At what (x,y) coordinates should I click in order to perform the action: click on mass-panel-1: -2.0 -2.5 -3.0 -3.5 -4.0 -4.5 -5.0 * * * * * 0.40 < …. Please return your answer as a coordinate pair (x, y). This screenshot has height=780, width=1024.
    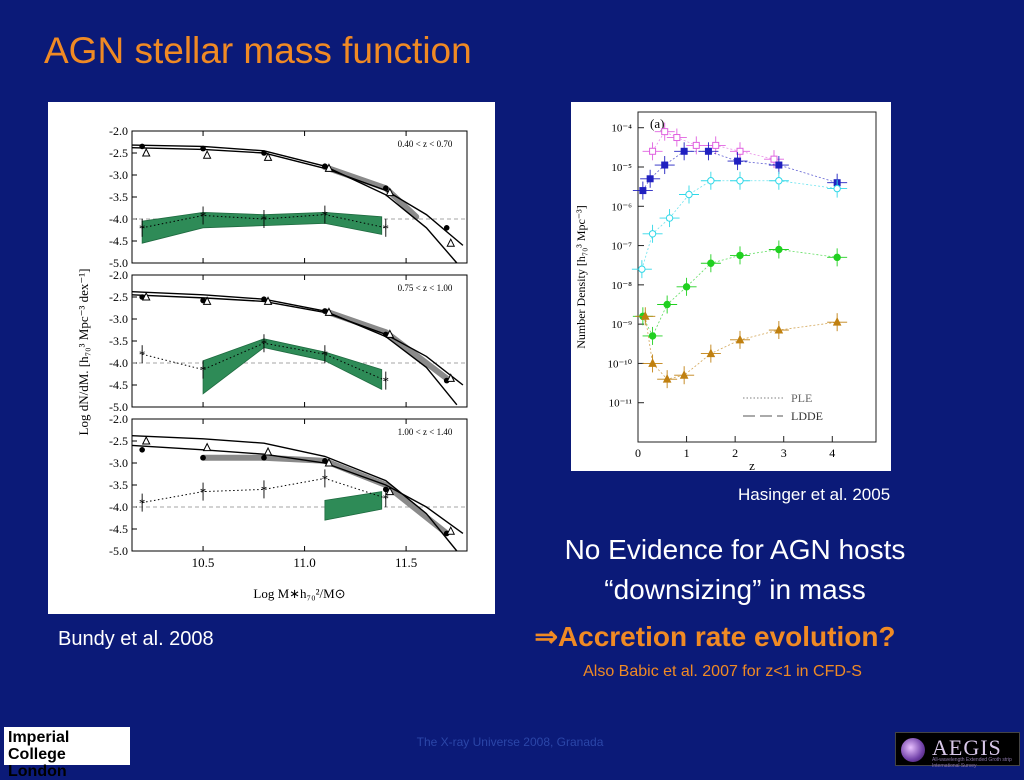
    Looking at the image, I should click on (288, 197).